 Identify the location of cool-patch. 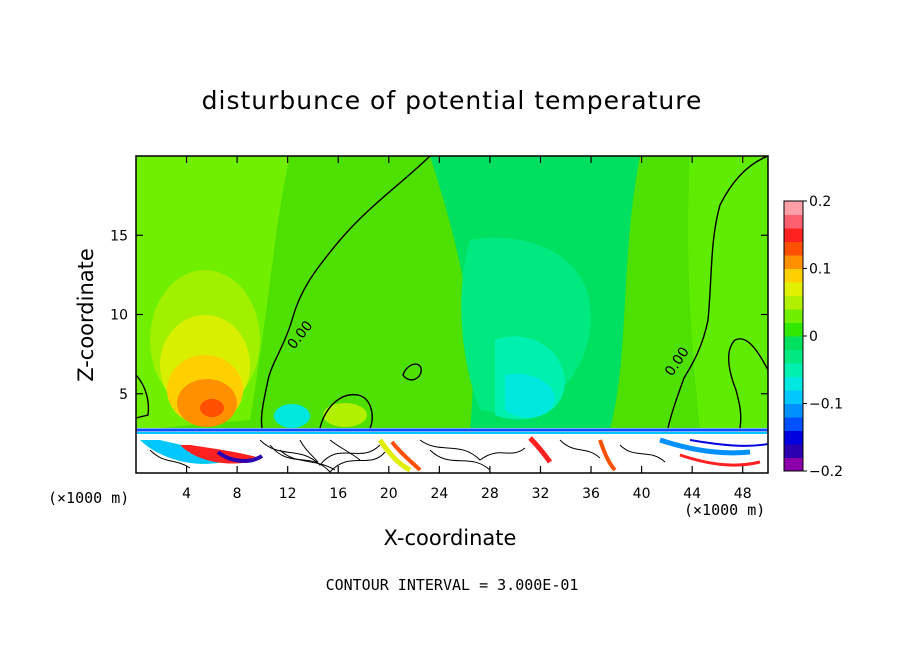
(292, 416).